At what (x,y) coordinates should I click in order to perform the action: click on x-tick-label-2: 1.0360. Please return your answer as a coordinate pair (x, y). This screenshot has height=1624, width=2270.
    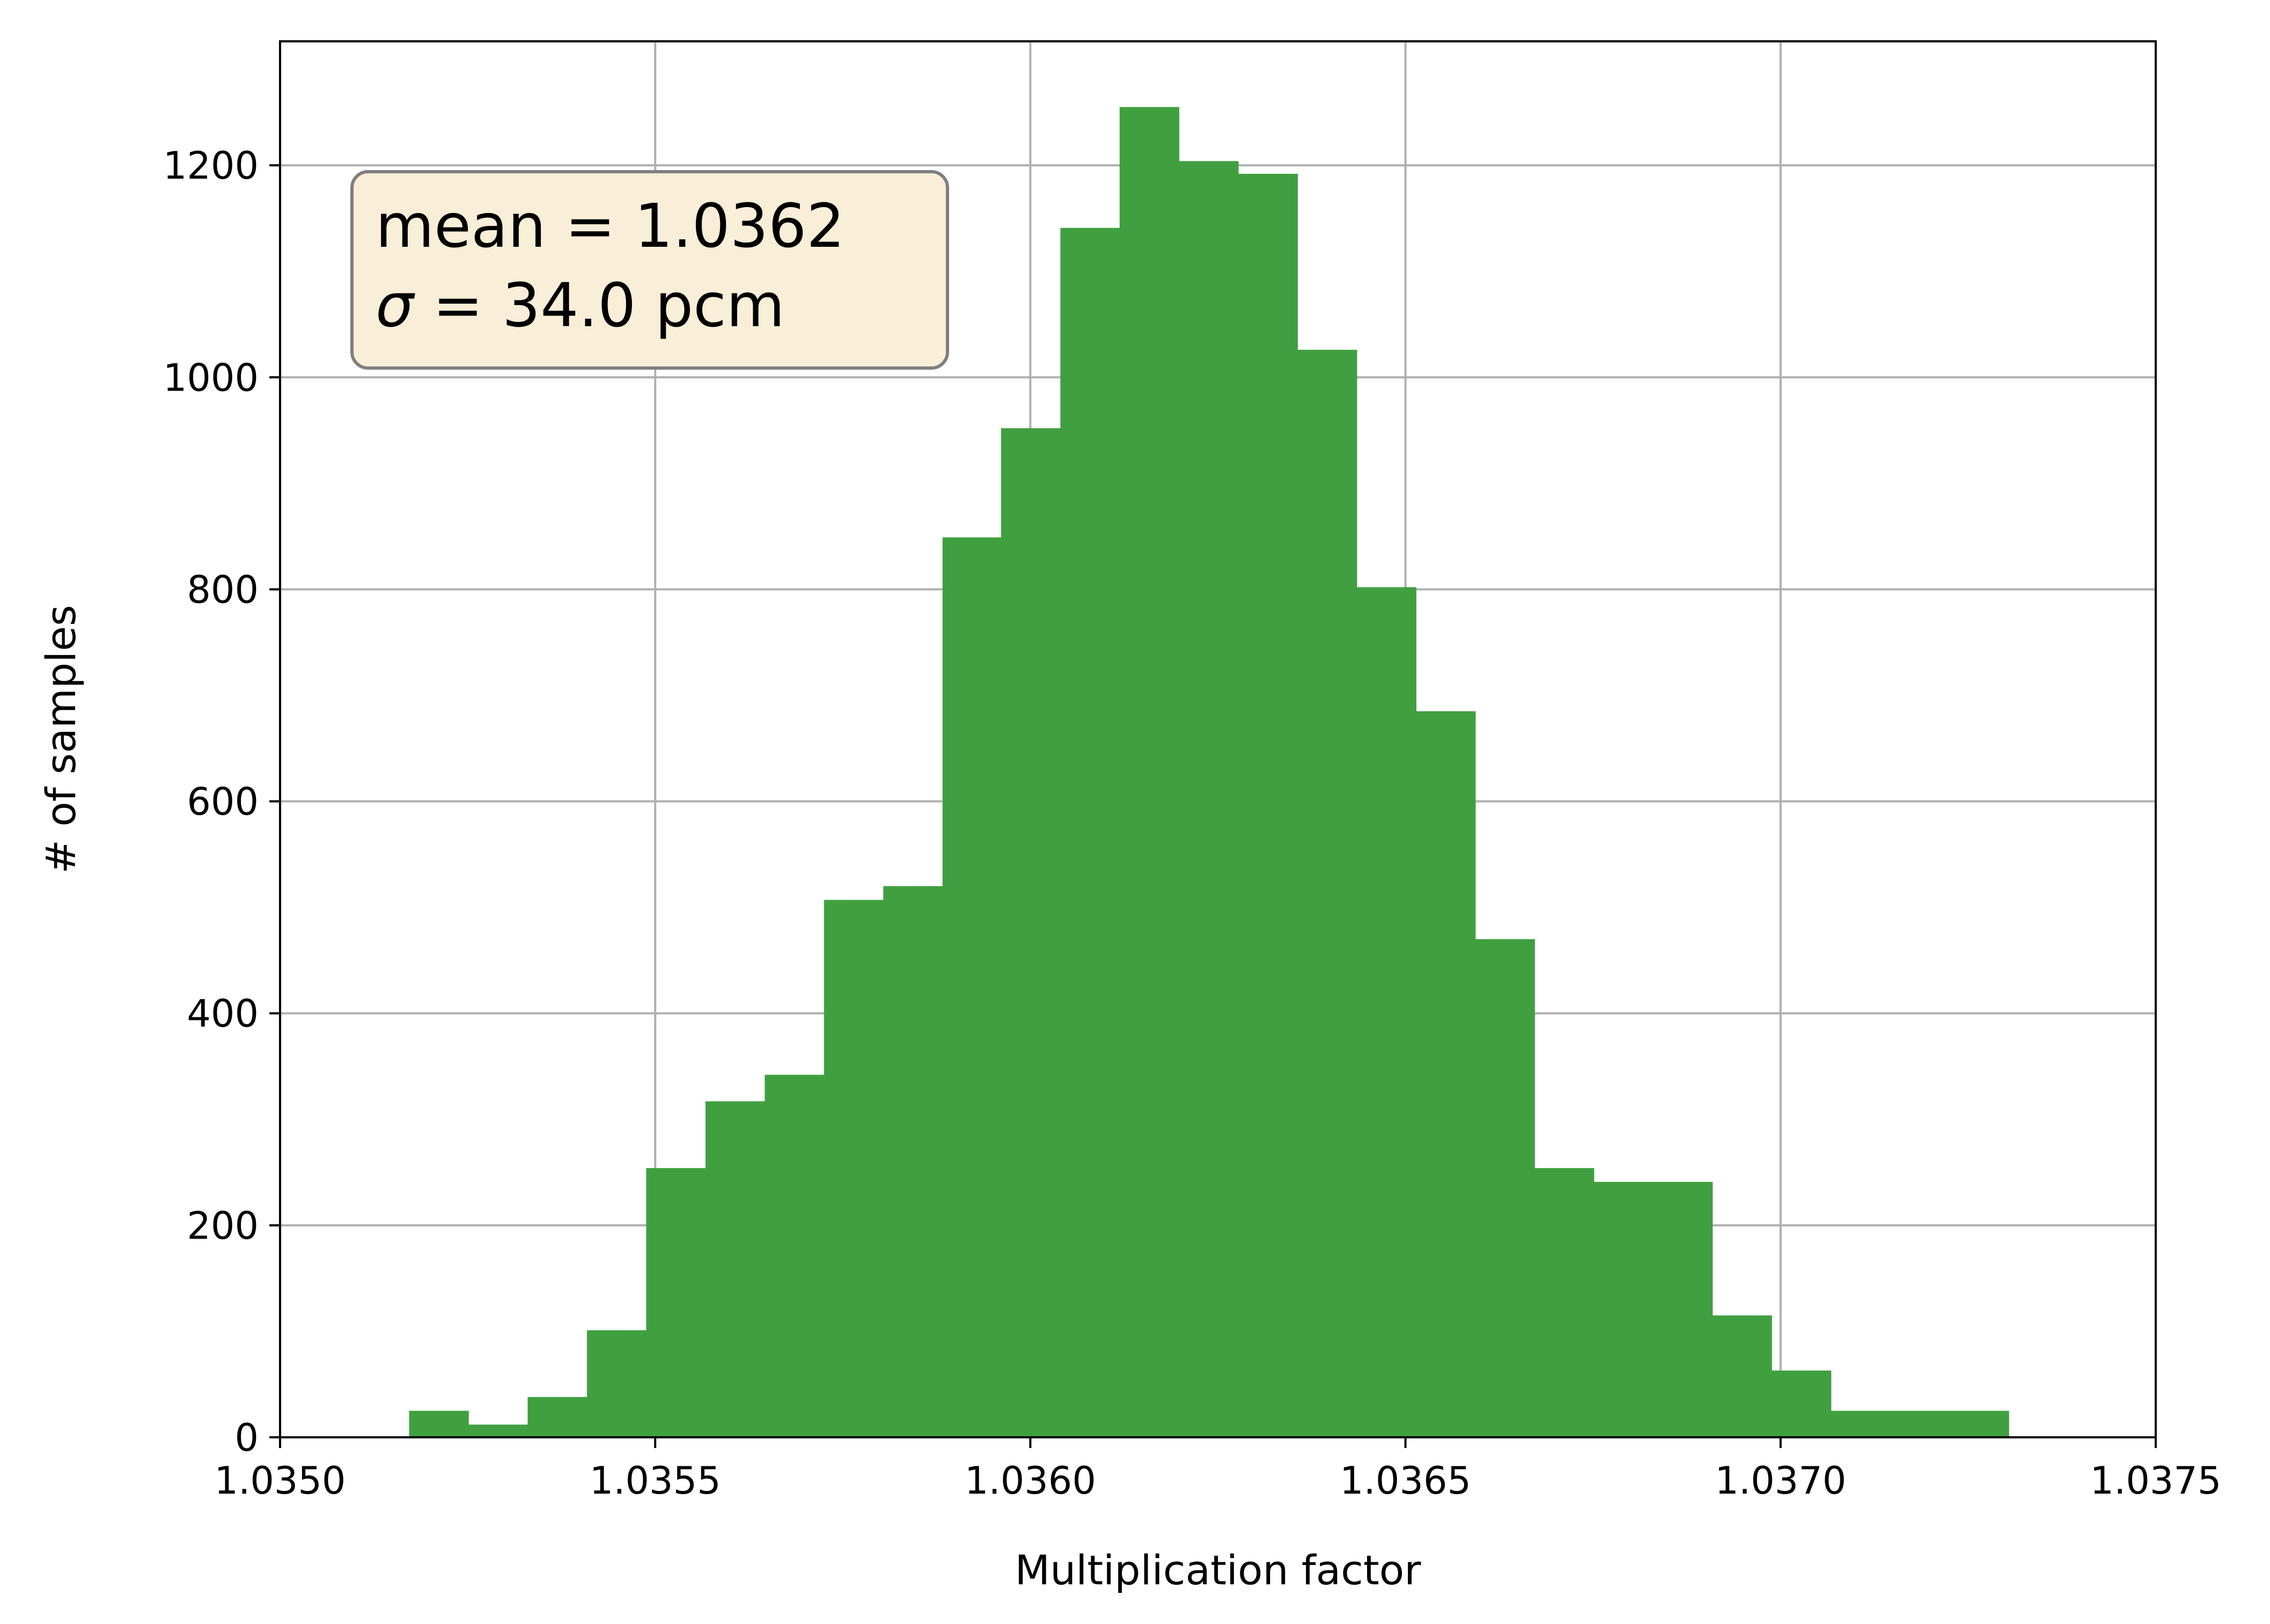
    Looking at the image, I should click on (1030, 1481).